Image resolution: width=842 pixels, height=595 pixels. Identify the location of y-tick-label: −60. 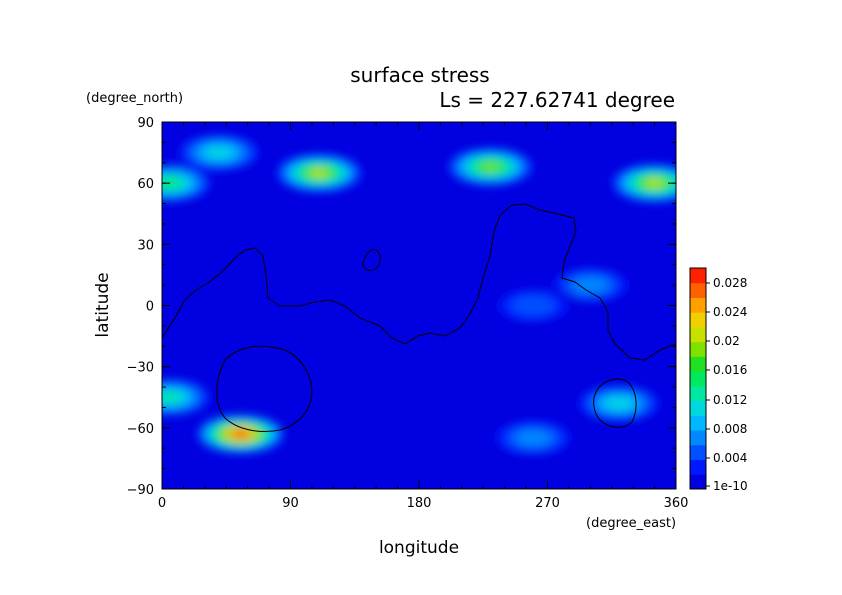
(140, 429).